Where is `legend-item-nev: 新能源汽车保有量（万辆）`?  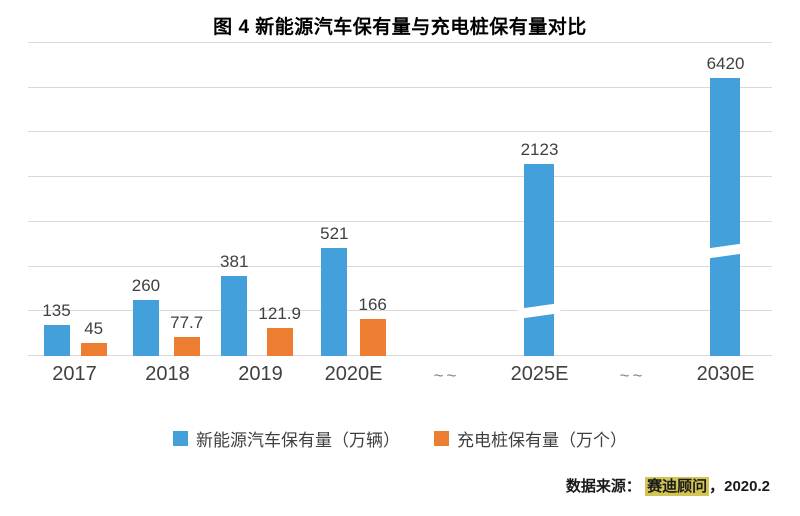 legend-item-nev: 新能源汽车保有量（万辆） is located at coordinates (286, 438).